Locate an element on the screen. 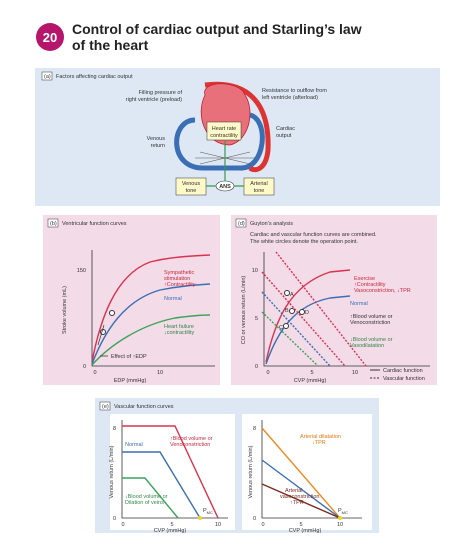  tag: (d) is located at coordinates (241, 224).